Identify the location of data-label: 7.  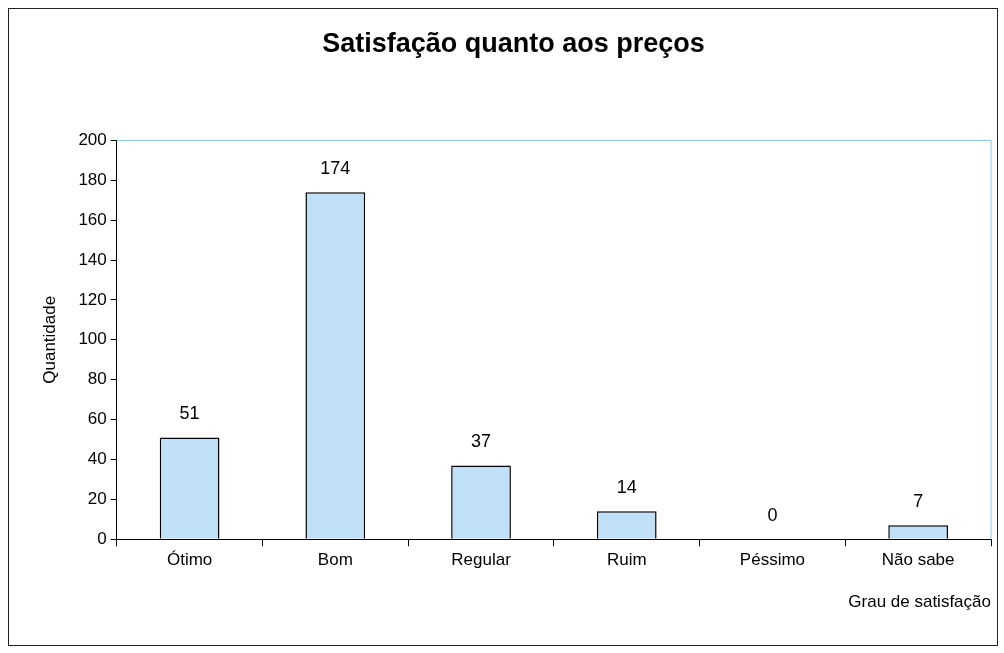
(918, 501).